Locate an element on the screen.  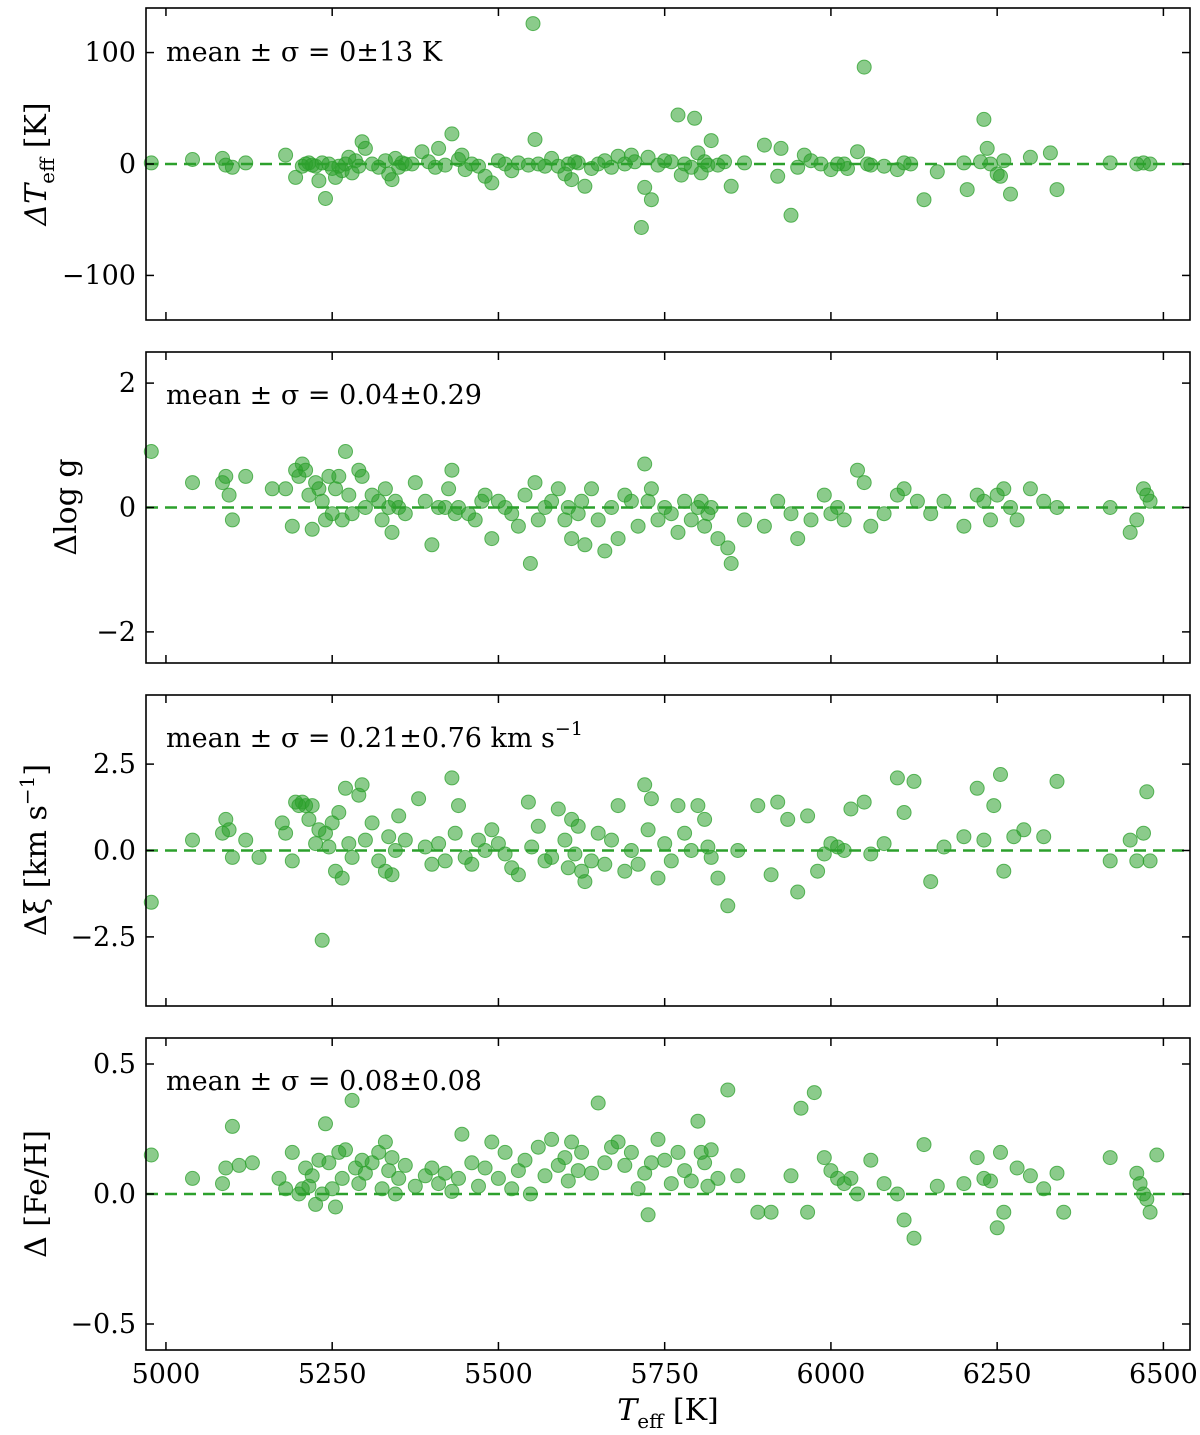
xtick-label-5: 6250 is located at coordinates (997, 1374).